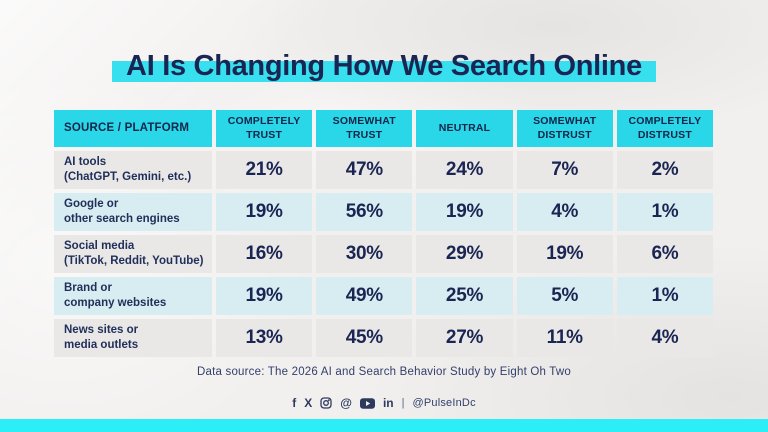 Image resolution: width=768 pixels, height=432 pixels. What do you see at coordinates (133, 338) in the screenshot?
I see `row-label: News sites or media outlets` at bounding box center [133, 338].